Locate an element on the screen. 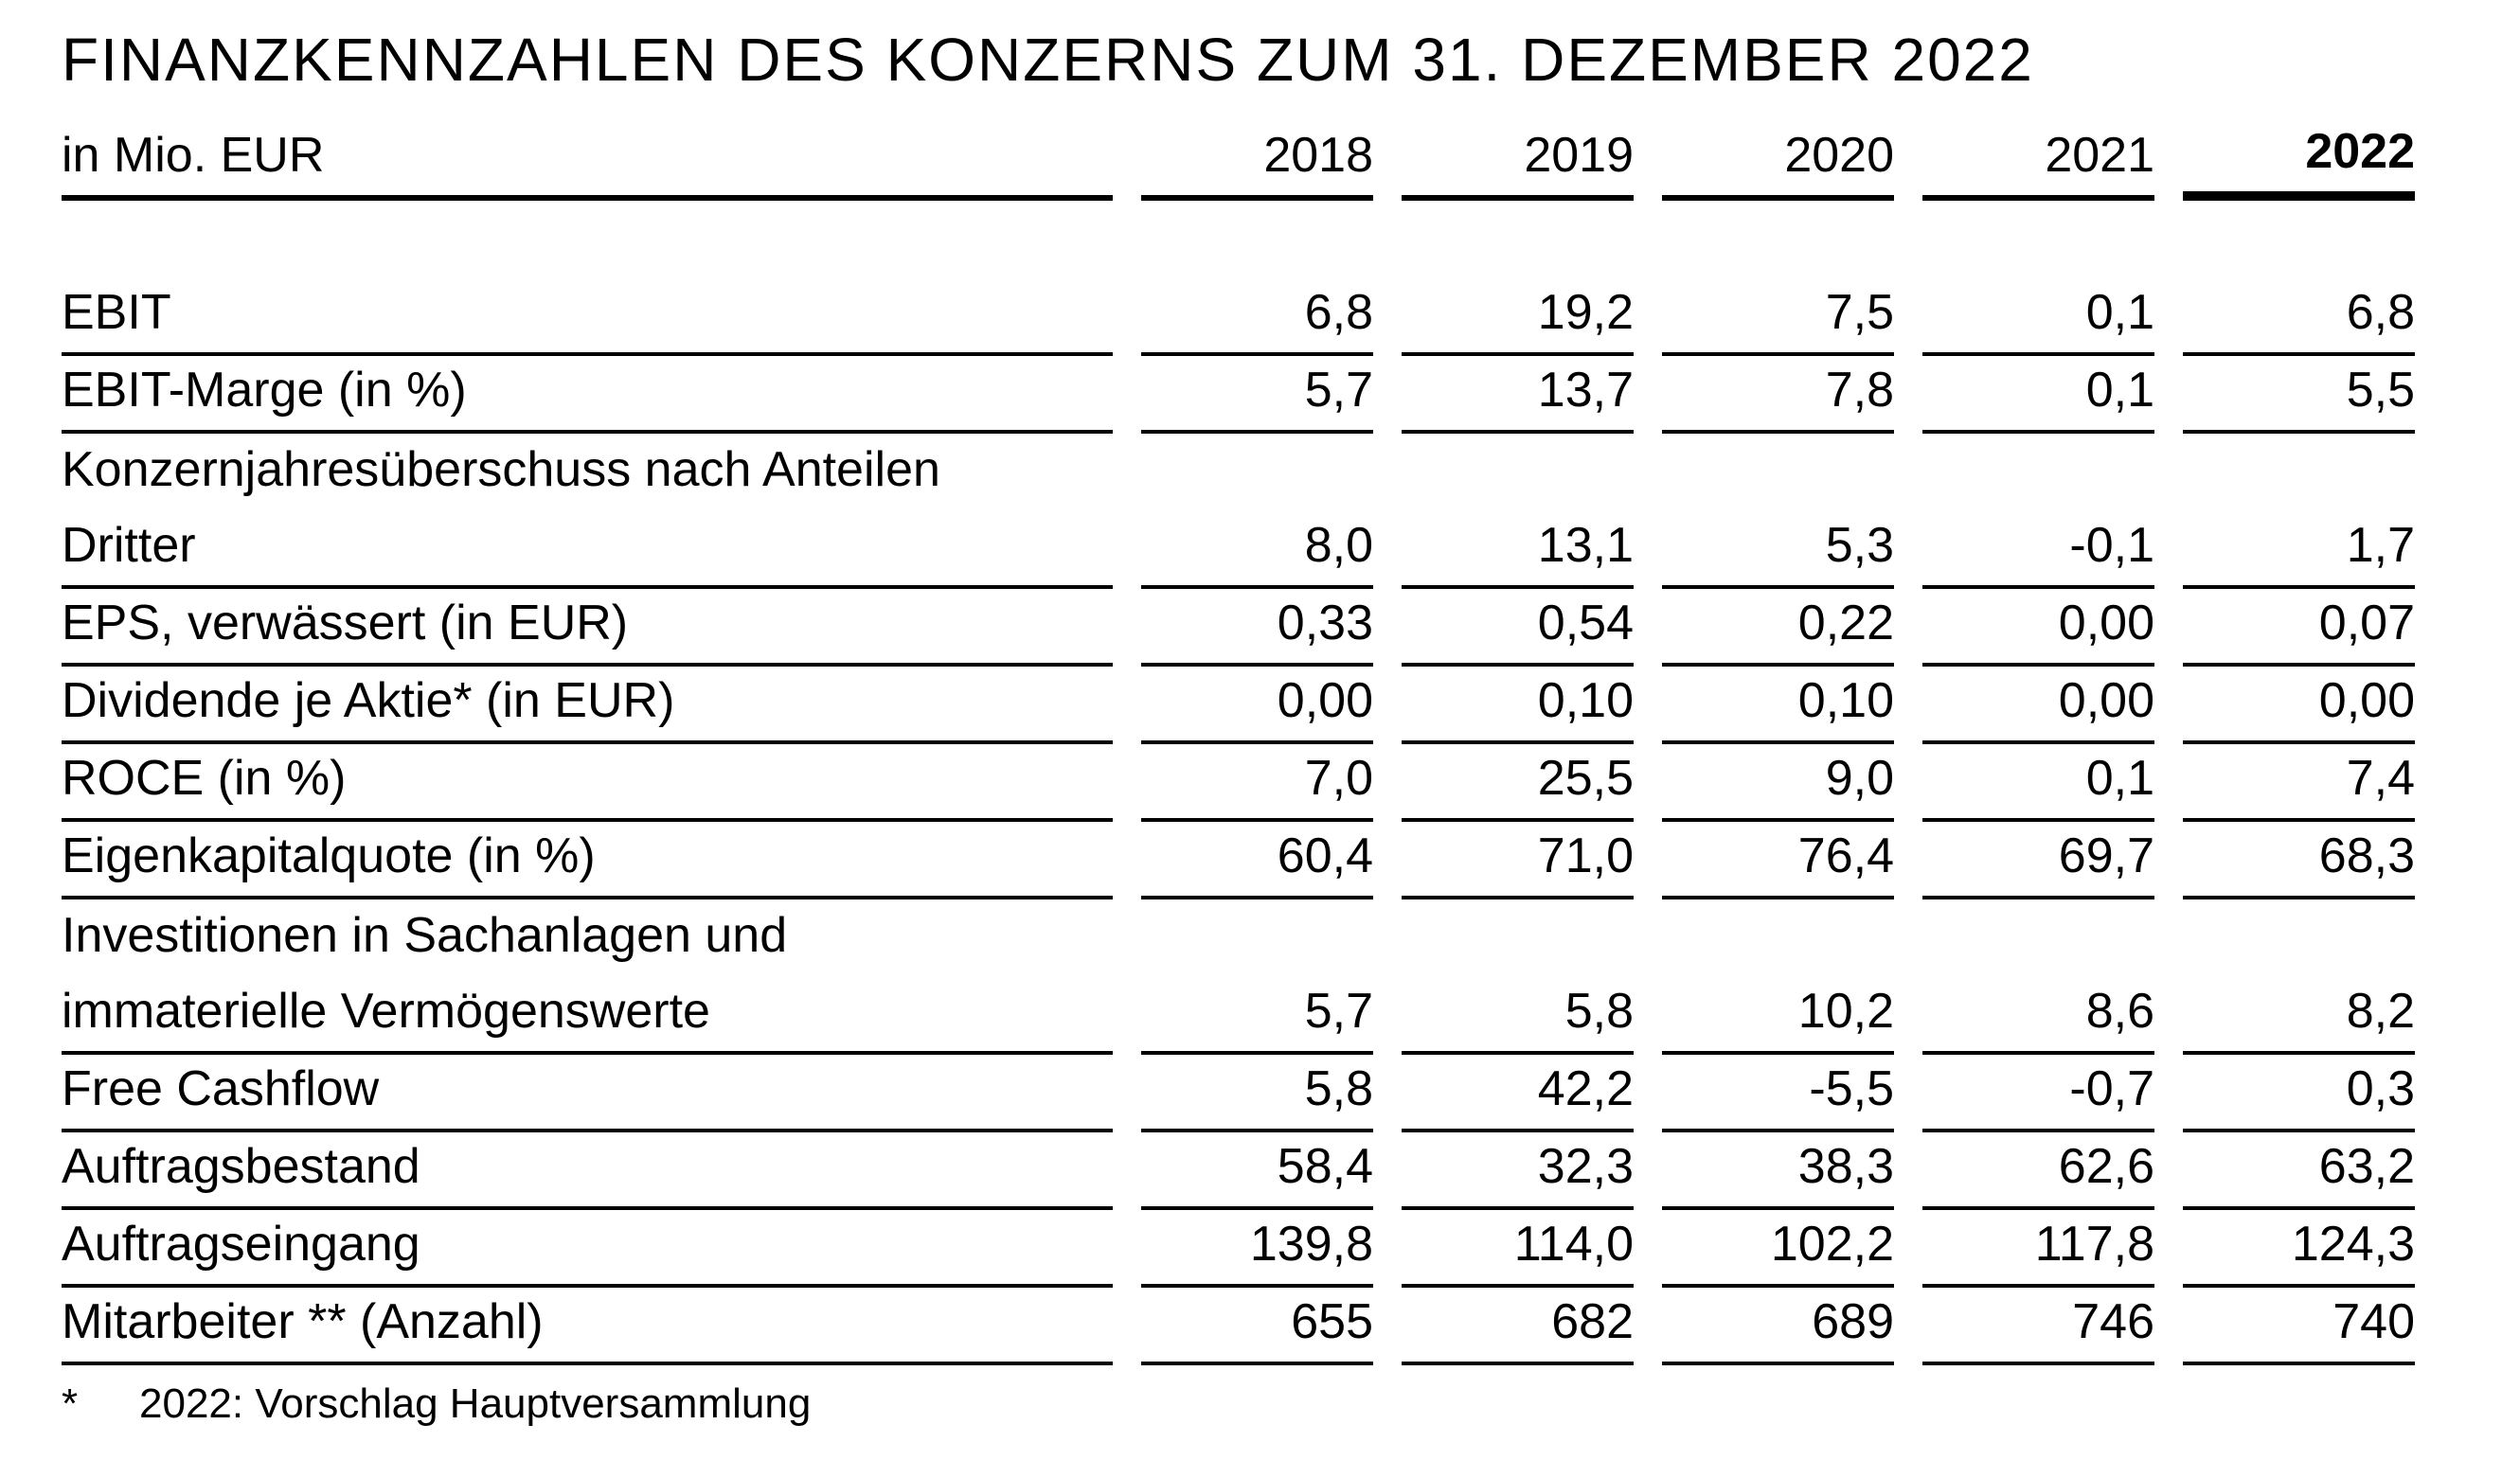 This screenshot has width=2520, height=1460. cell-value: 19,2 is located at coordinates (1518, 315).